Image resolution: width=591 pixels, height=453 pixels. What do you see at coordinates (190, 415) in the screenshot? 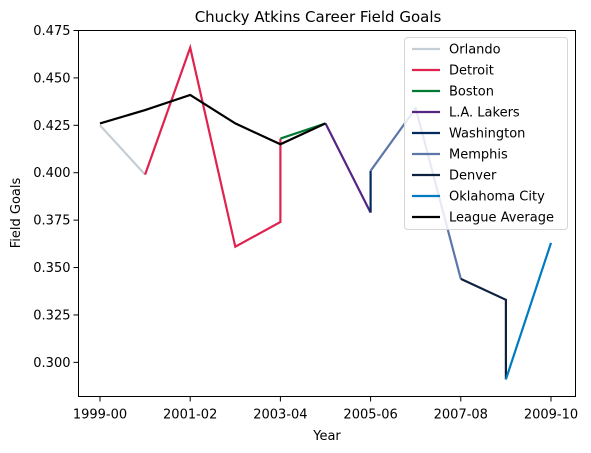
I see `x-tick-label: 2001-02` at bounding box center [190, 415].